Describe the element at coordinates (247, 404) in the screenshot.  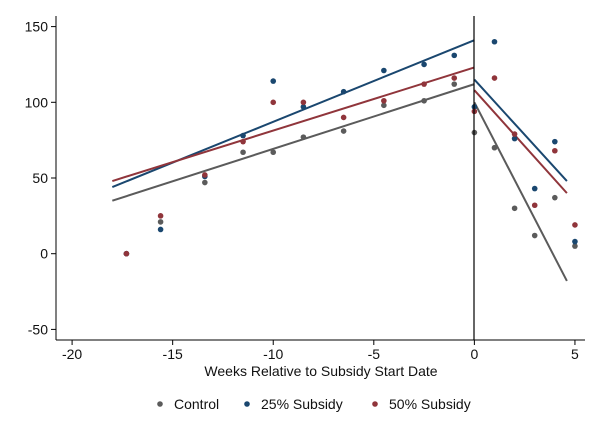
I see `legend-marker-25-subsidy` at that location.